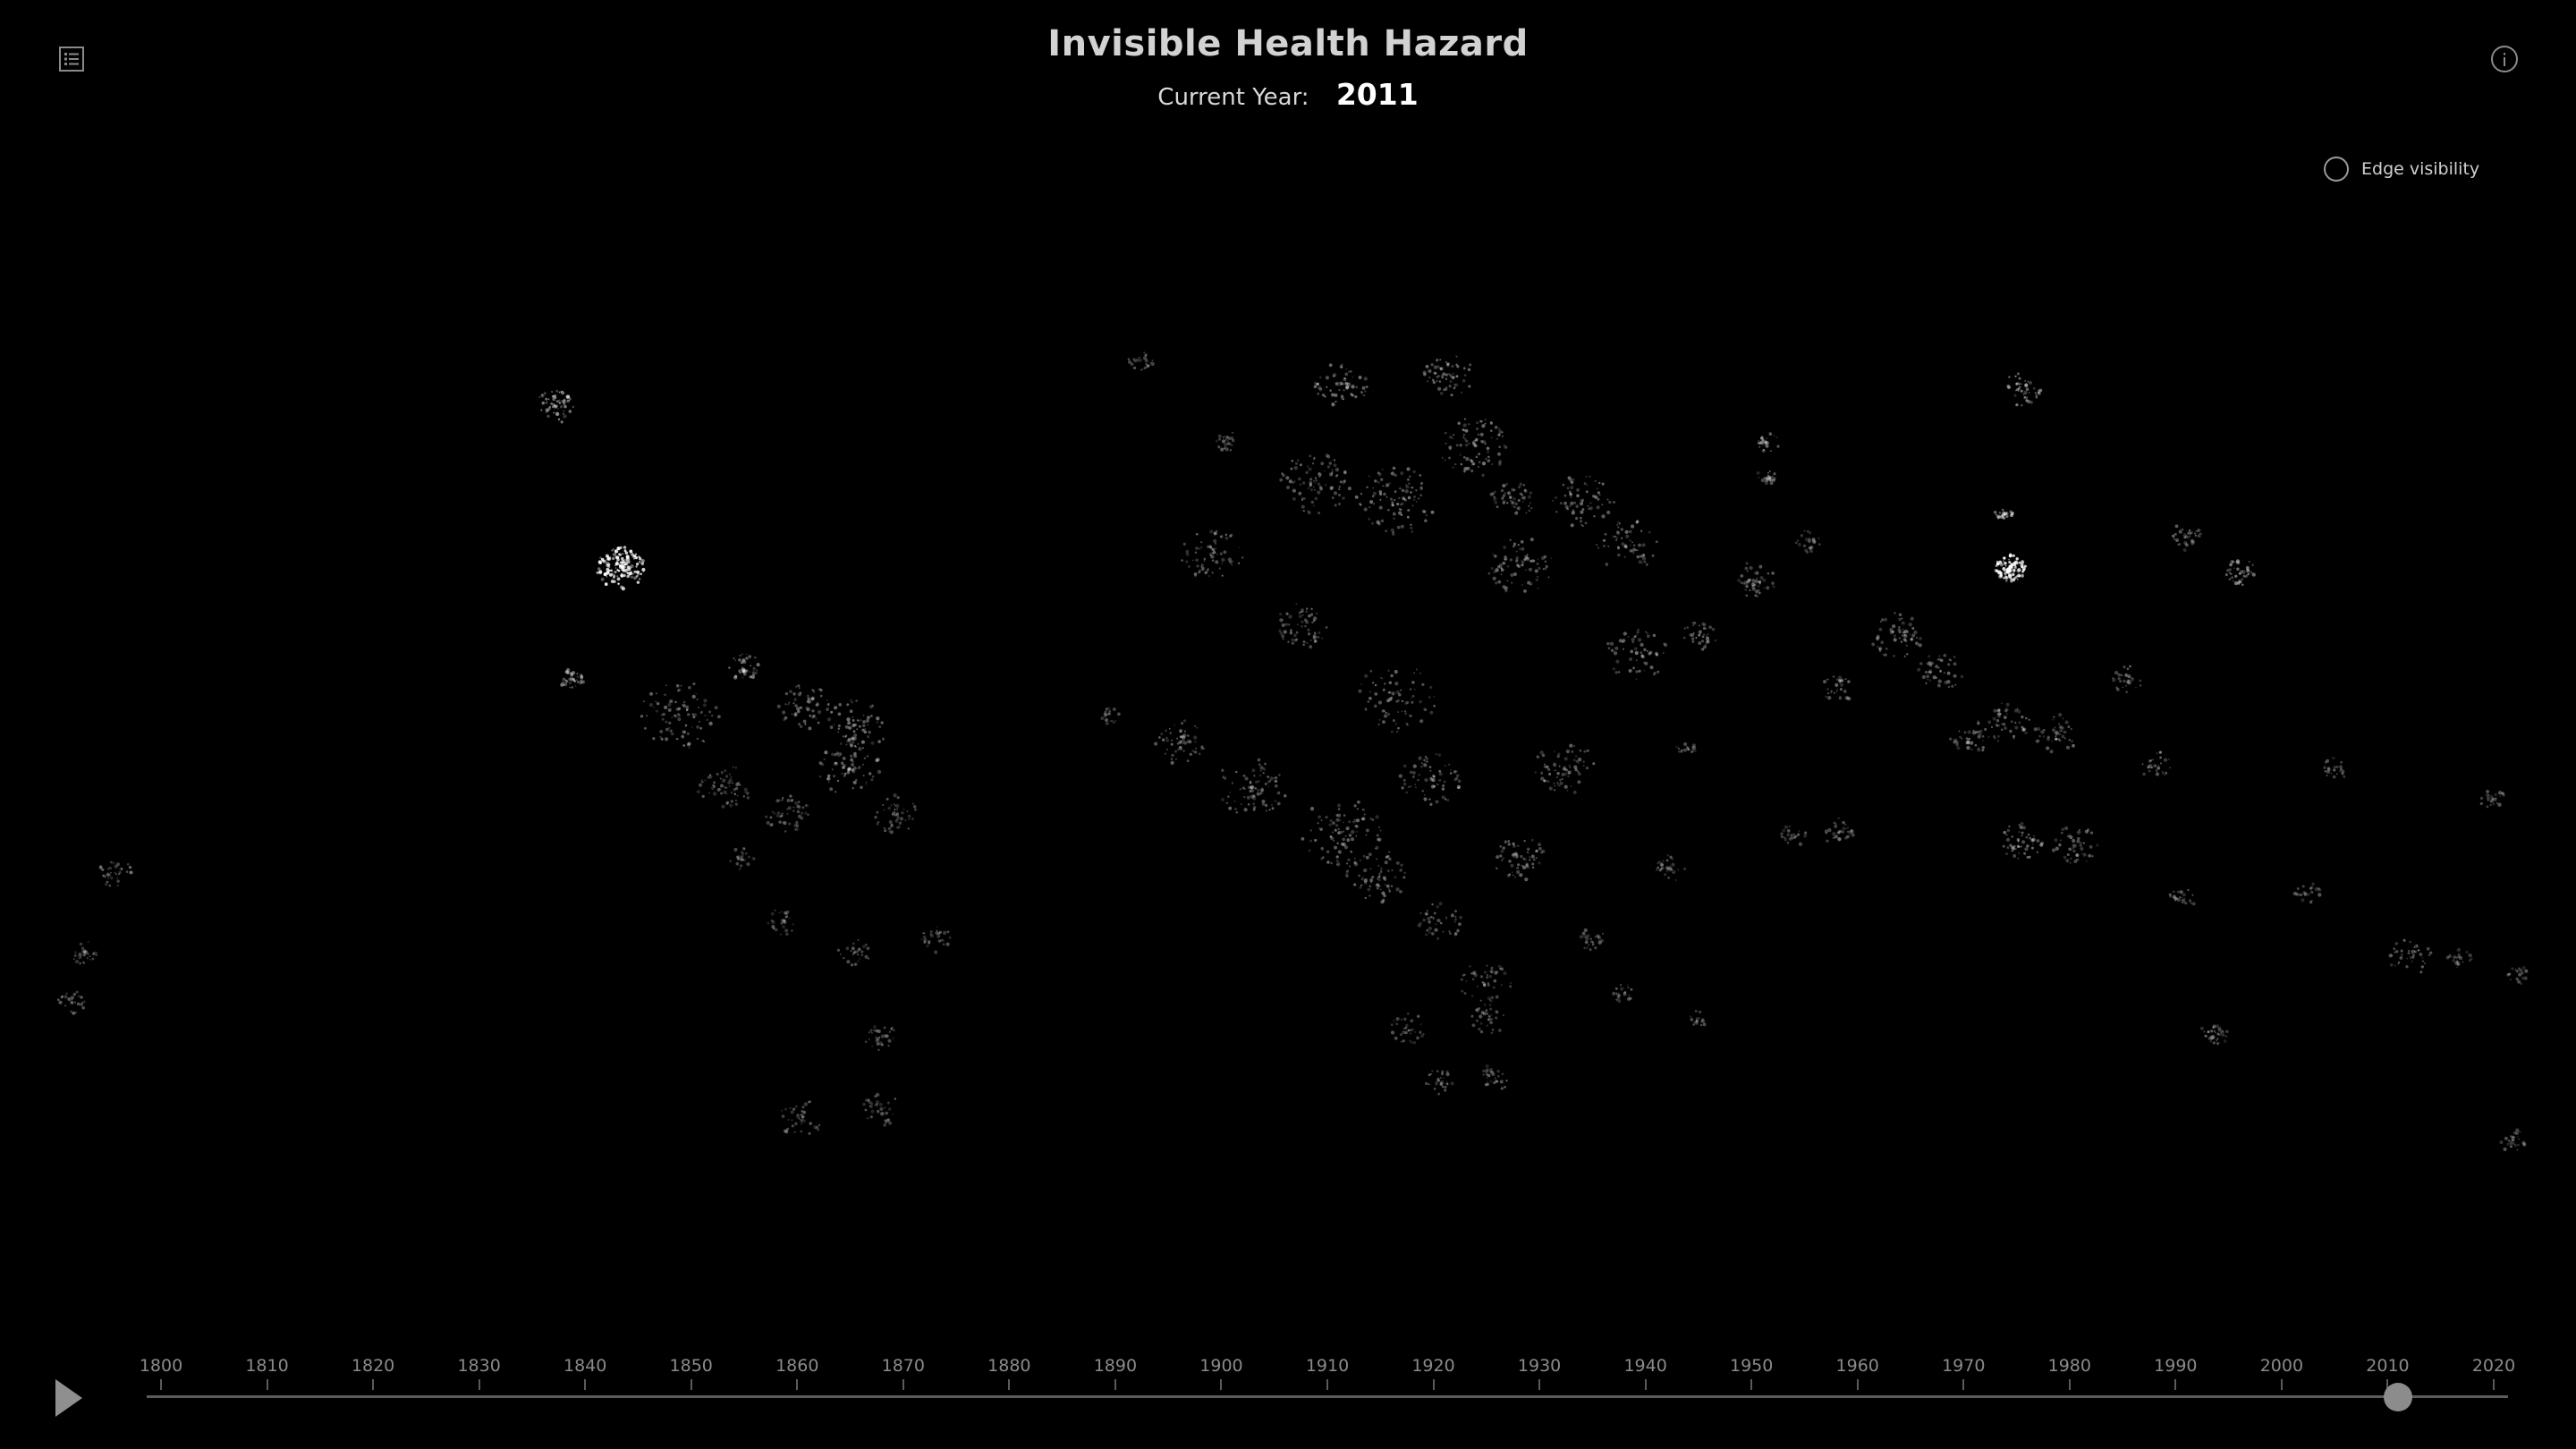 Image resolution: width=2576 pixels, height=1449 pixels. What do you see at coordinates (71, 59) in the screenshot?
I see `legend-button` at bounding box center [71, 59].